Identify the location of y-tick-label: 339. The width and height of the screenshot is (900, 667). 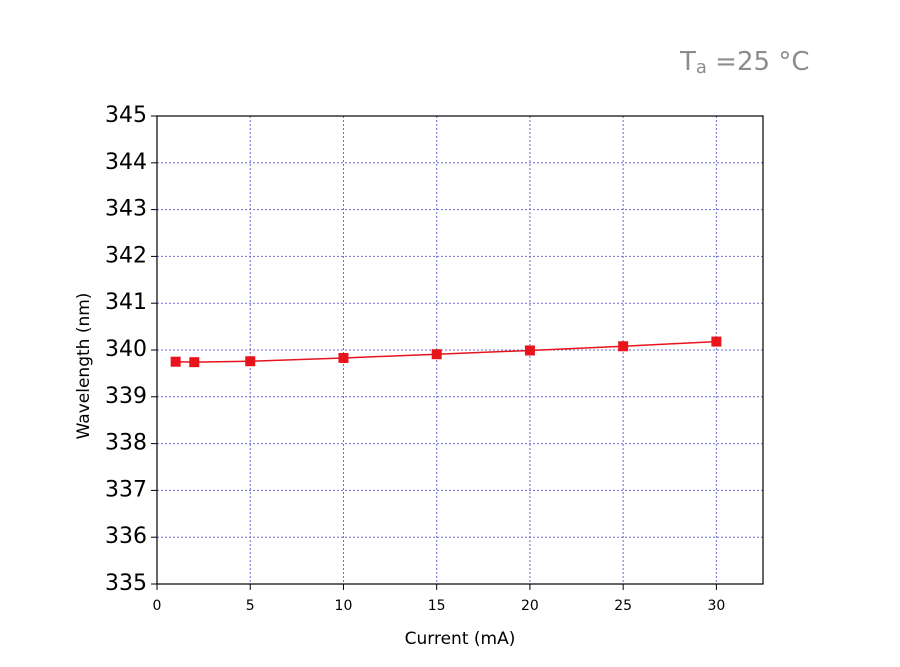
(126, 396).